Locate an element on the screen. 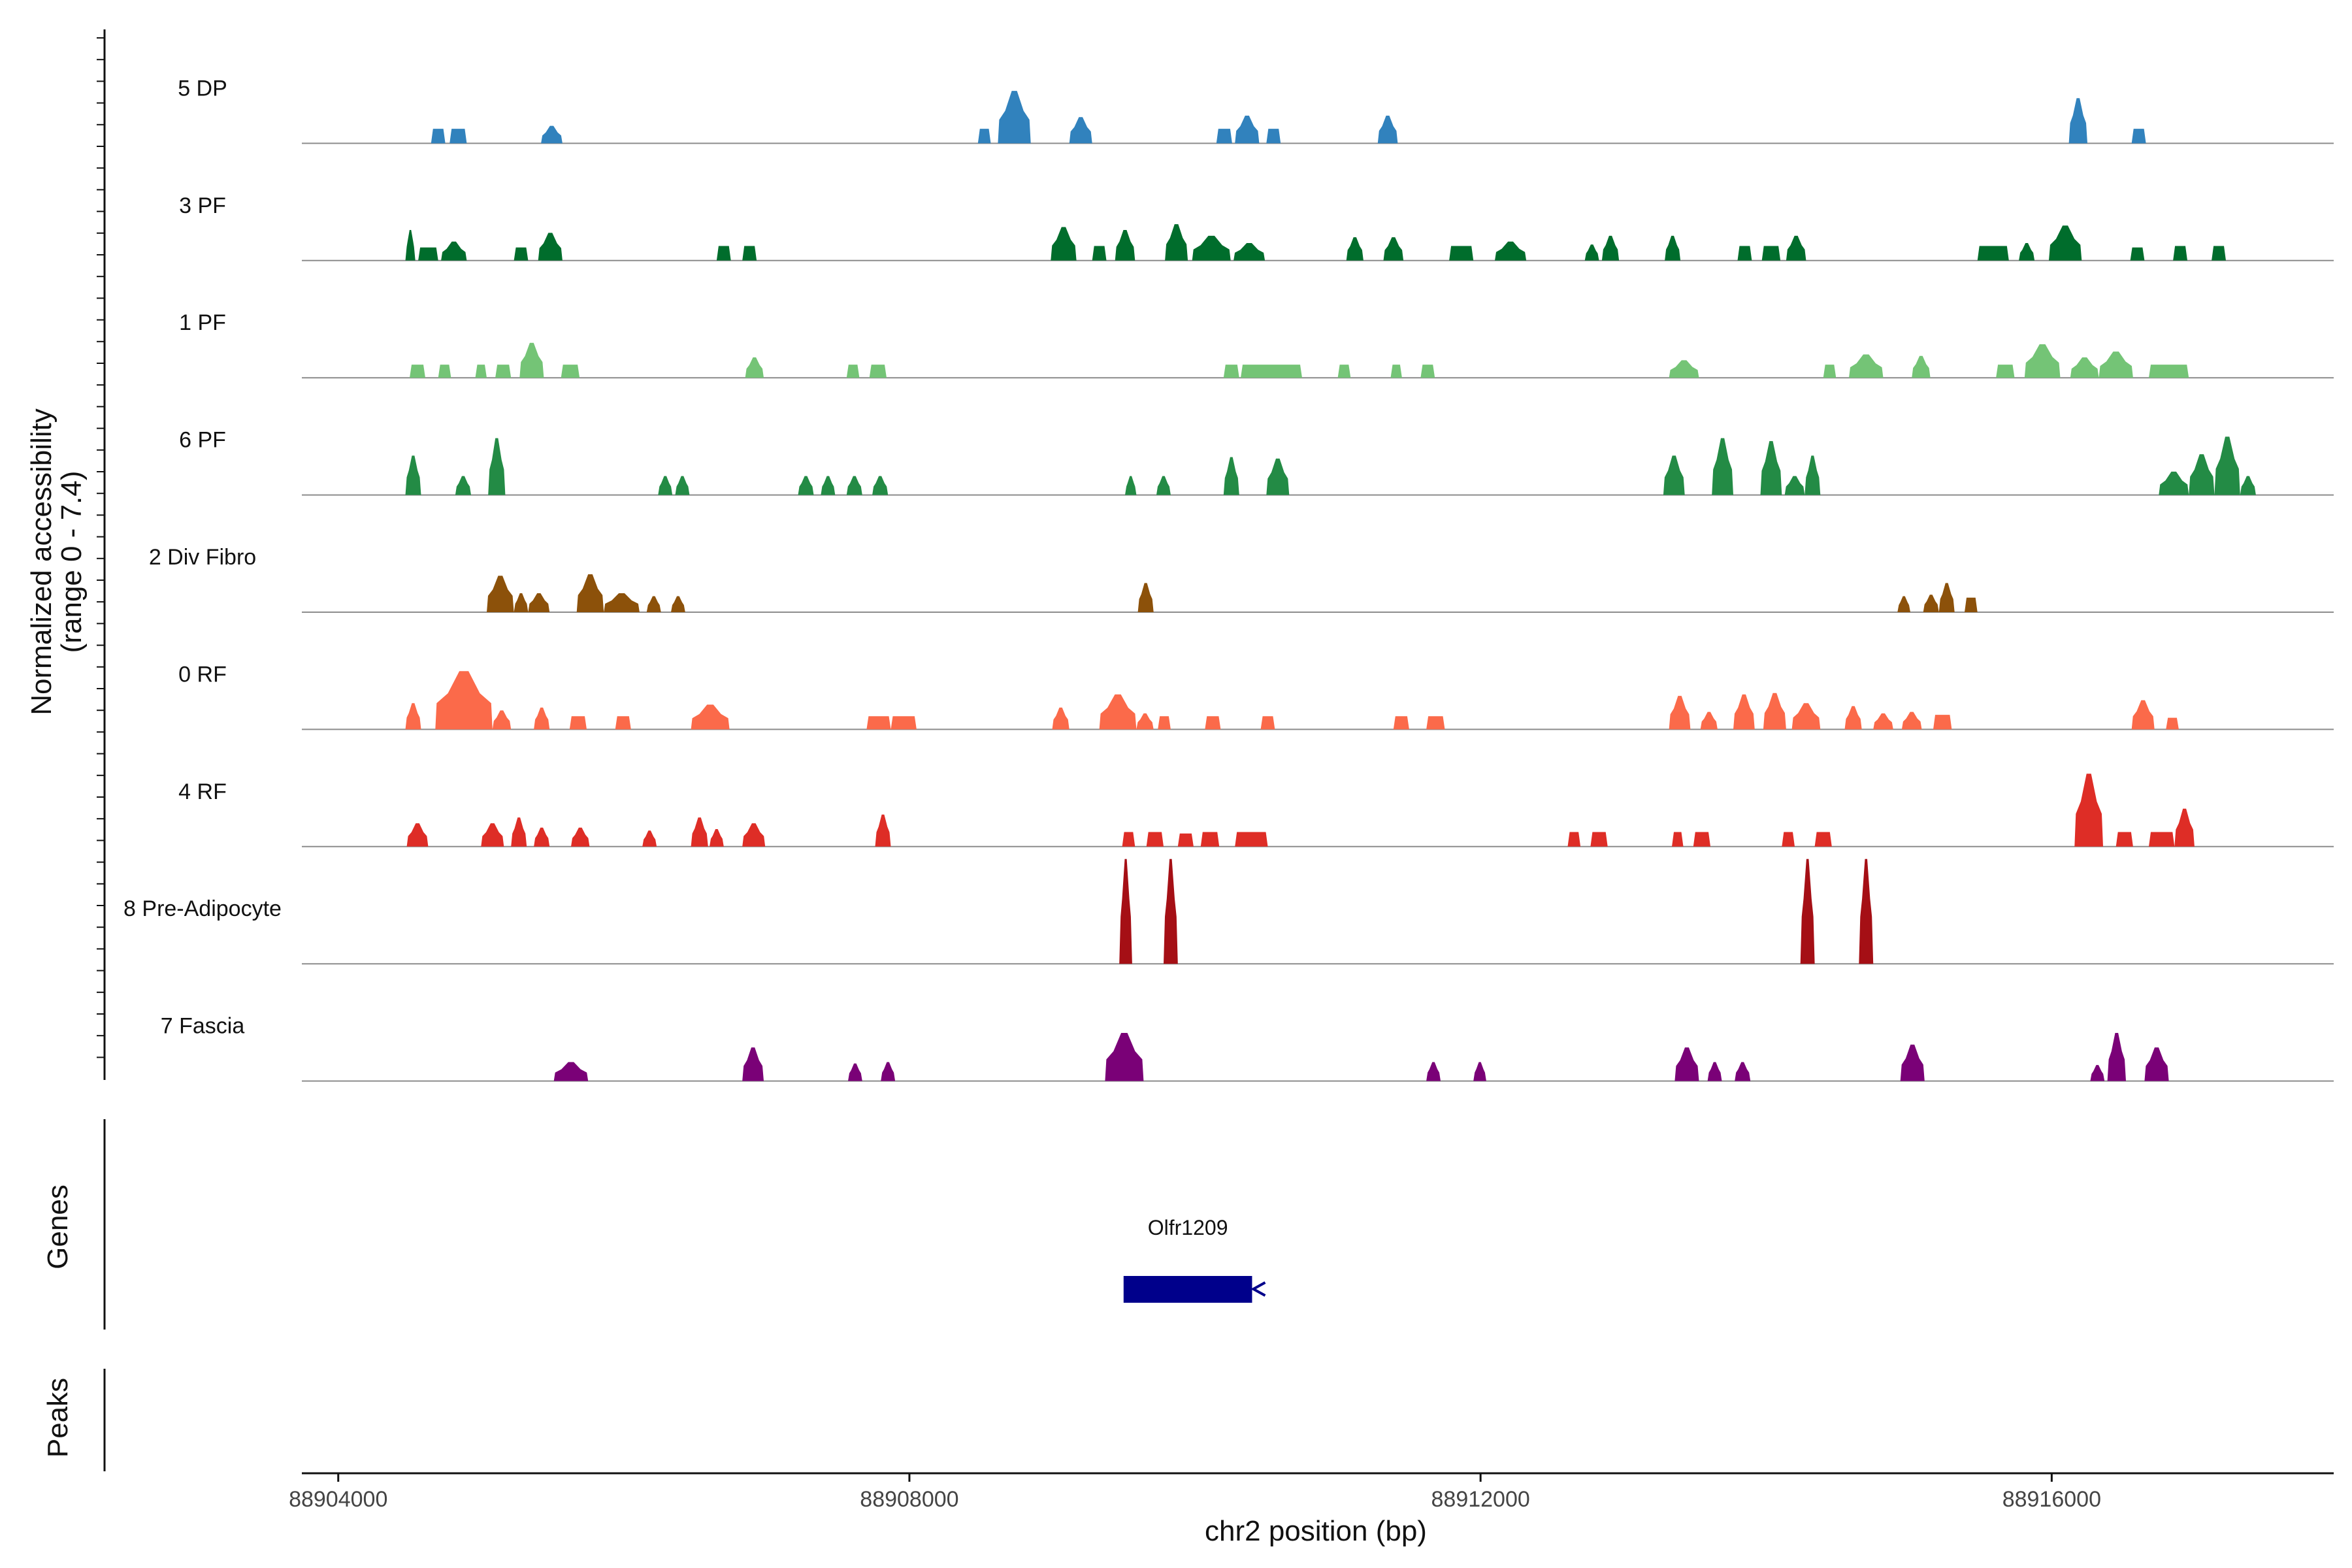  track-6-pf: 6 PF is located at coordinates (1256, 462).